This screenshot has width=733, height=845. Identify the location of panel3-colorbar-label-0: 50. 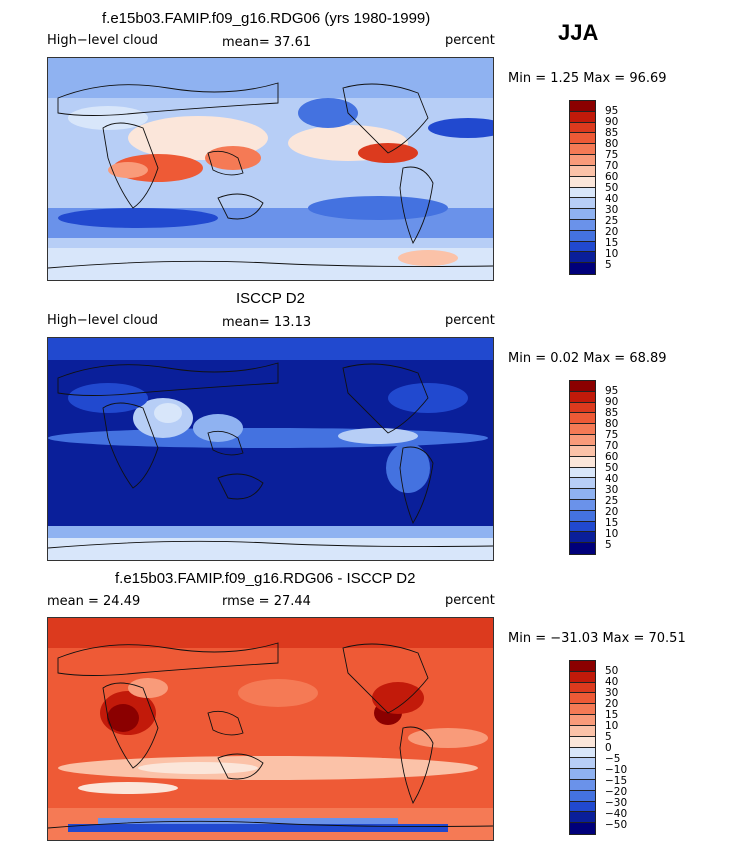
(612, 671).